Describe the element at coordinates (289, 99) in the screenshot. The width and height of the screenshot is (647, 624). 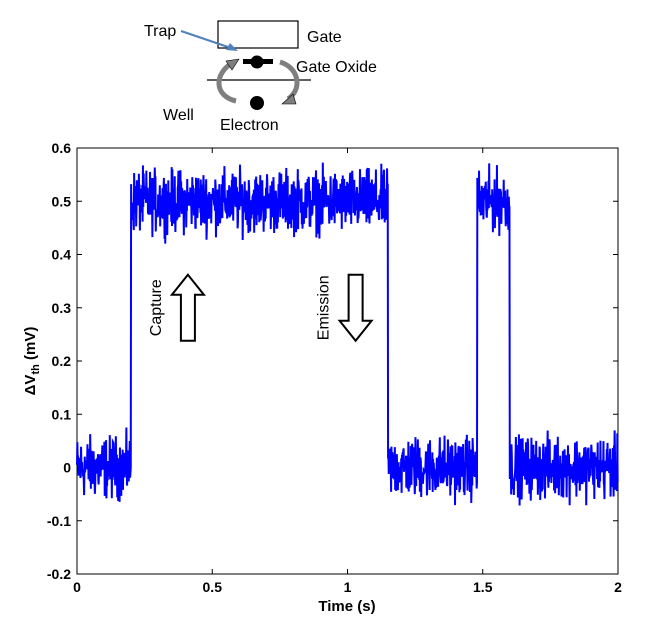
I see `emission-curve-arrowhead` at that location.